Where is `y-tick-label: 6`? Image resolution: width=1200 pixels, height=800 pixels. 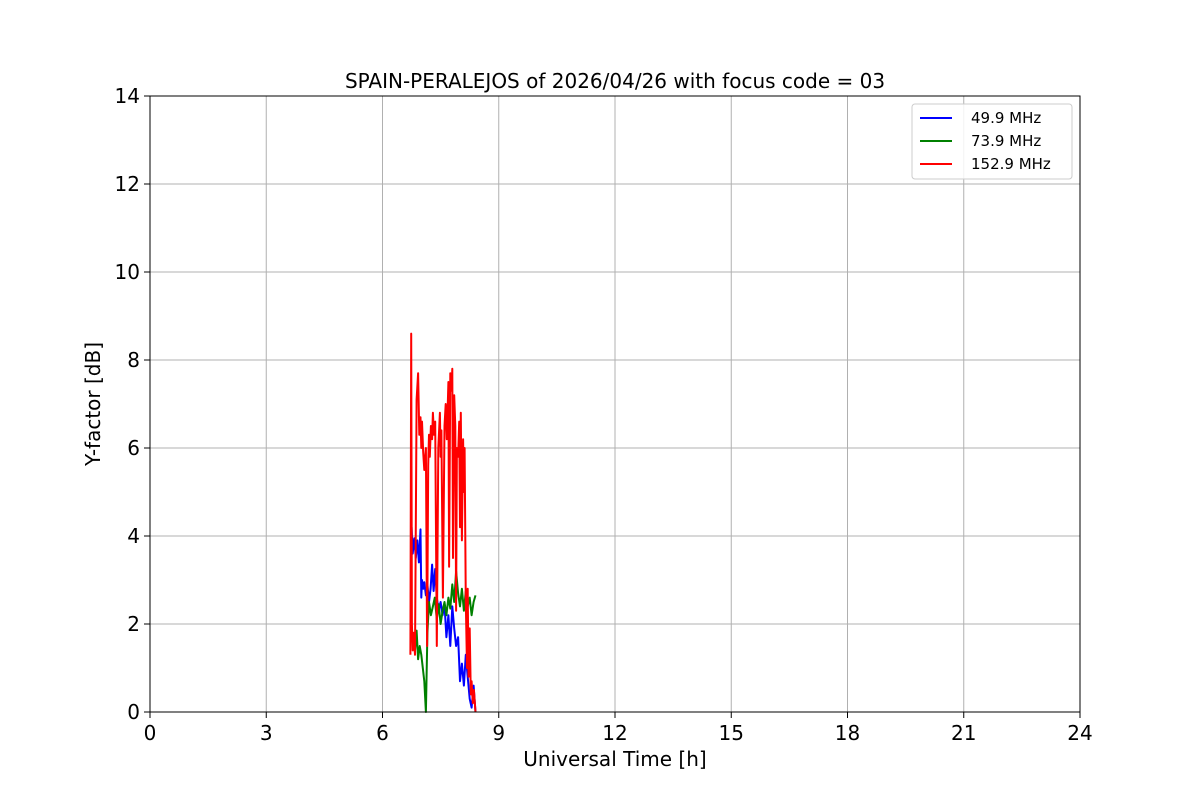
y-tick-label: 6 is located at coordinates (133, 448).